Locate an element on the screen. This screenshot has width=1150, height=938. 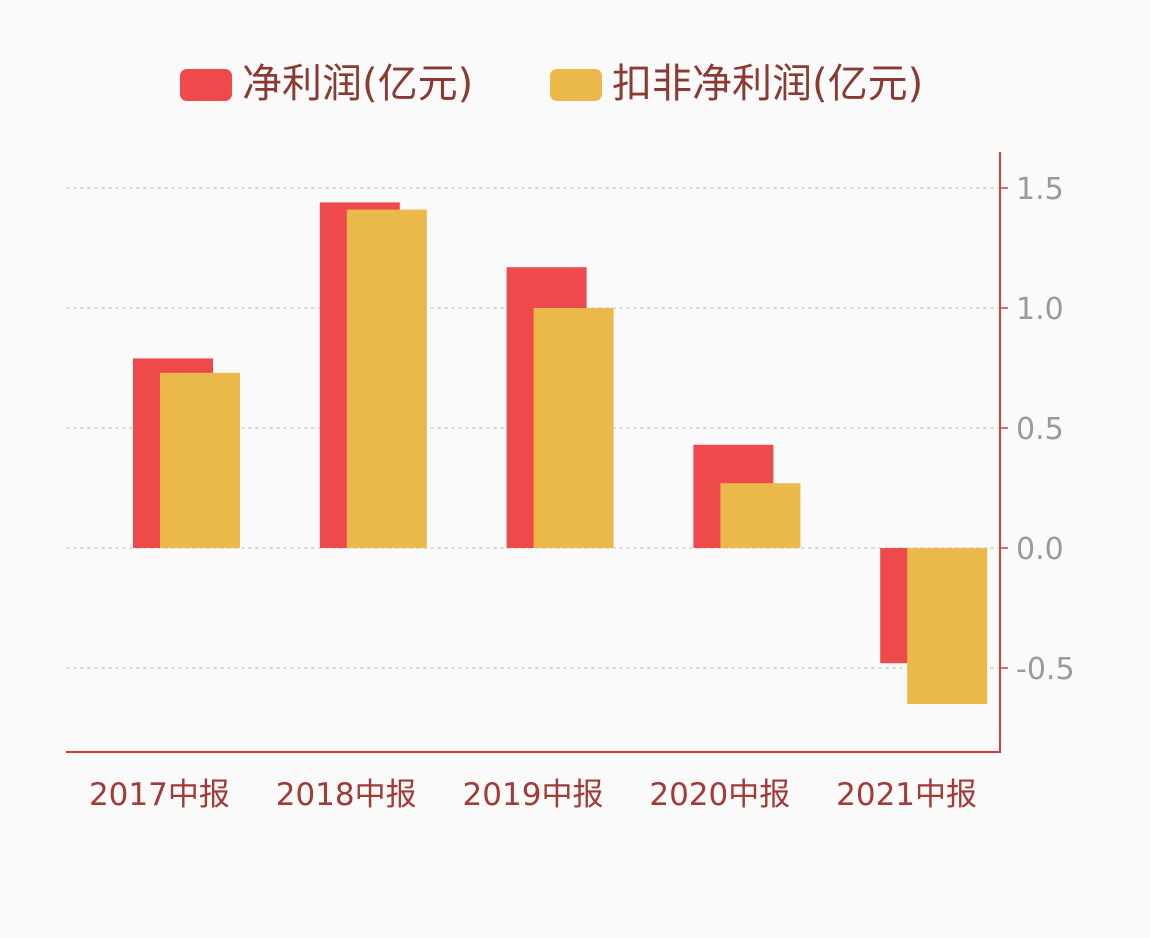
y-tick-label: 0.0 is located at coordinates (1040, 549).